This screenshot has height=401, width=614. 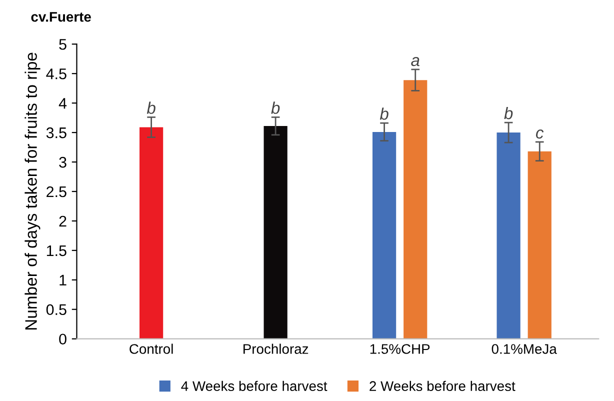 I want to click on legend-label: 4 Weeks before harvest, so click(x=254, y=386).